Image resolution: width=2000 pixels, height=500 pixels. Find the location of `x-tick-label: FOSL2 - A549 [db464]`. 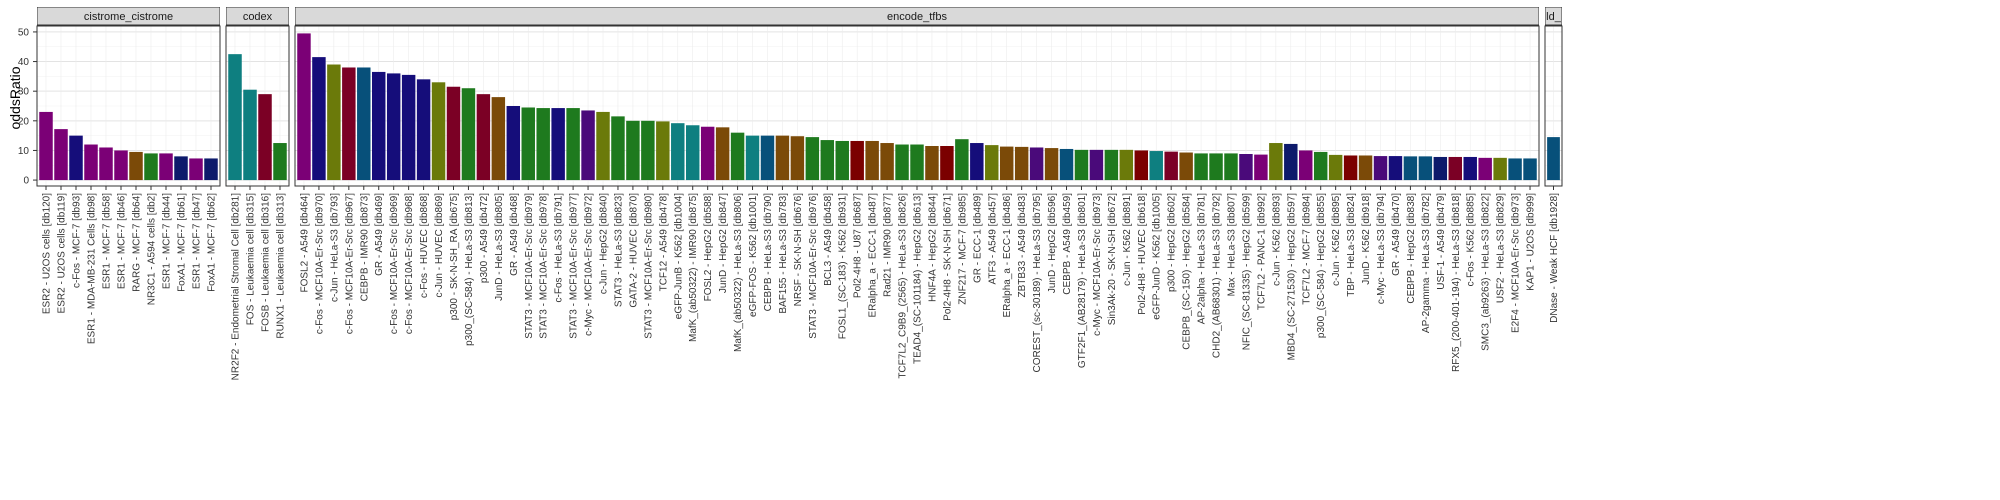

x-tick-label: FOSL2 - A549 [db464] is located at coordinates (304, 243).